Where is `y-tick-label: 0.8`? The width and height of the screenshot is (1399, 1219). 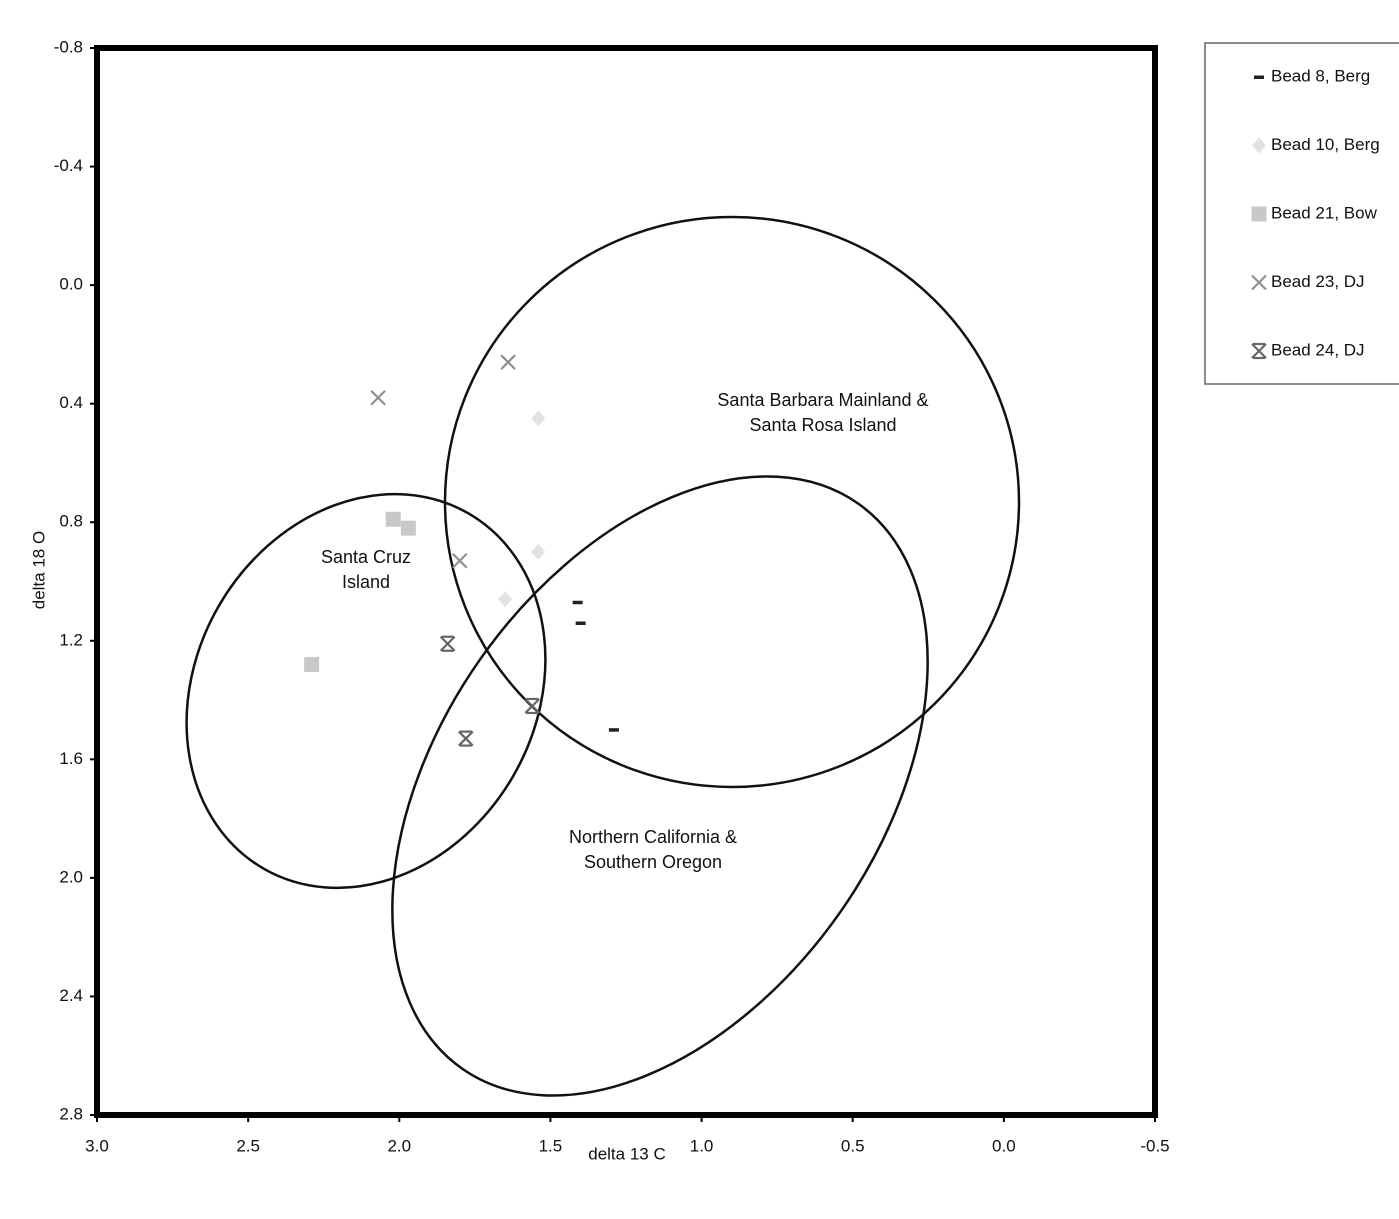 y-tick-label: 0.8 is located at coordinates (71, 521).